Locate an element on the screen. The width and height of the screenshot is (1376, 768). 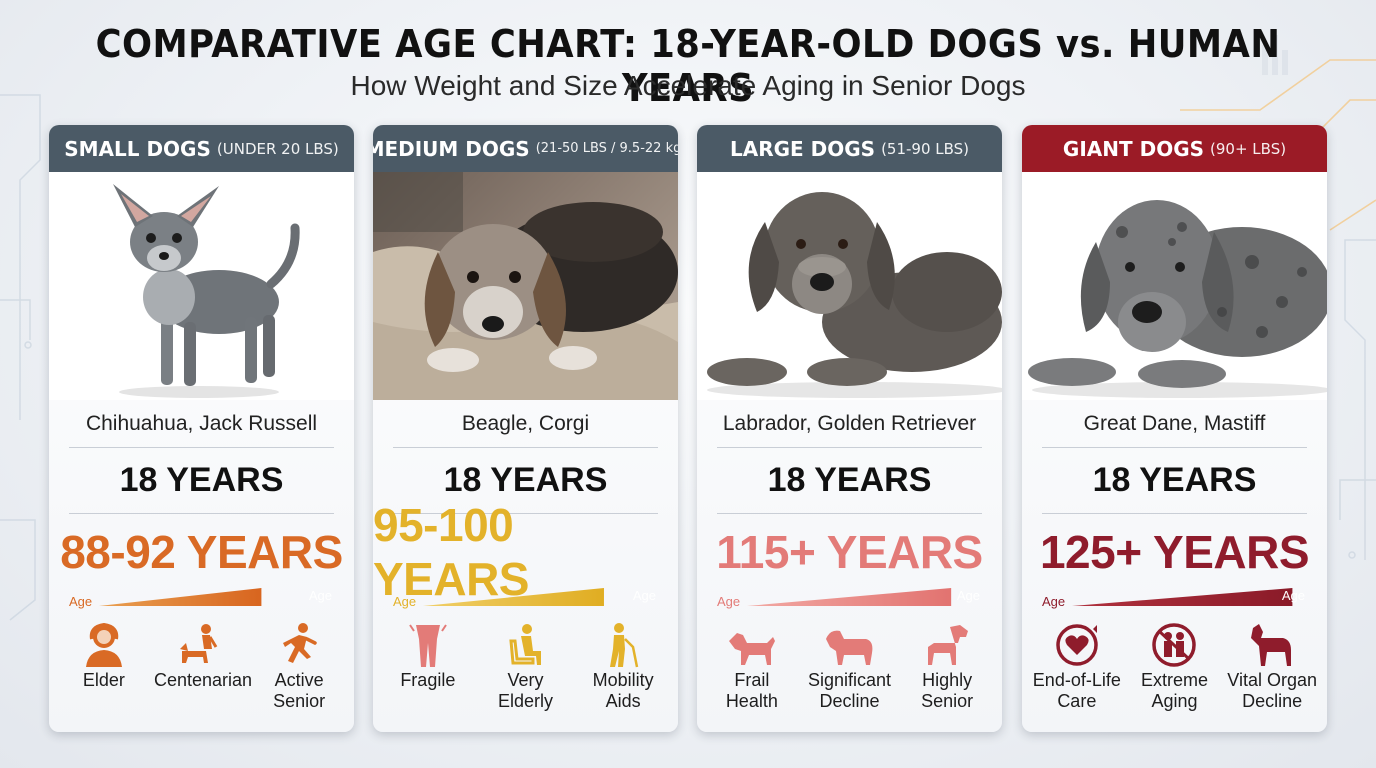
card-header: MEDIUM DOGS (21-50 LBS / 9.5-22 kg) is located at coordinates (525, 148).